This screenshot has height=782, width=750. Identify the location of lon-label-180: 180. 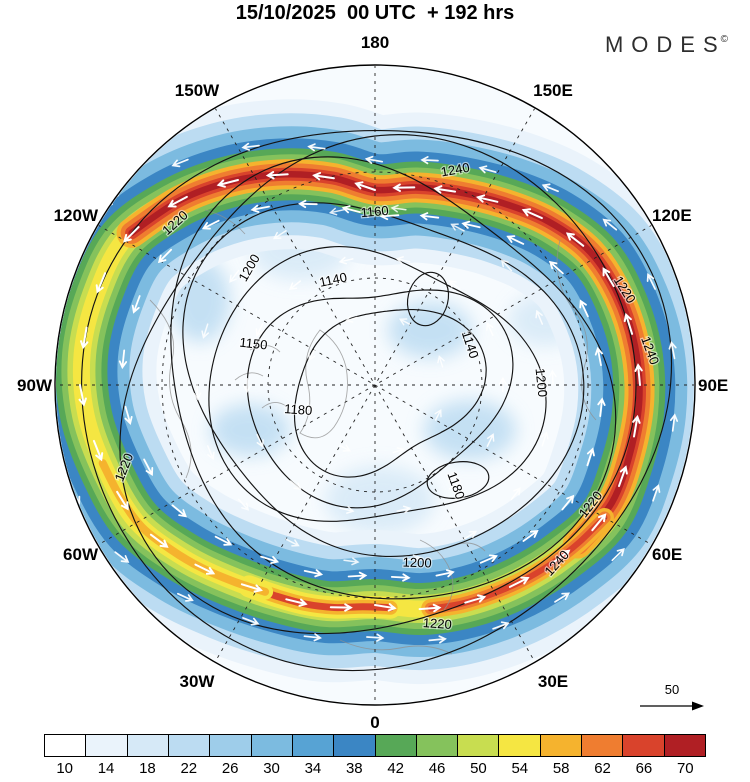
(375, 42).